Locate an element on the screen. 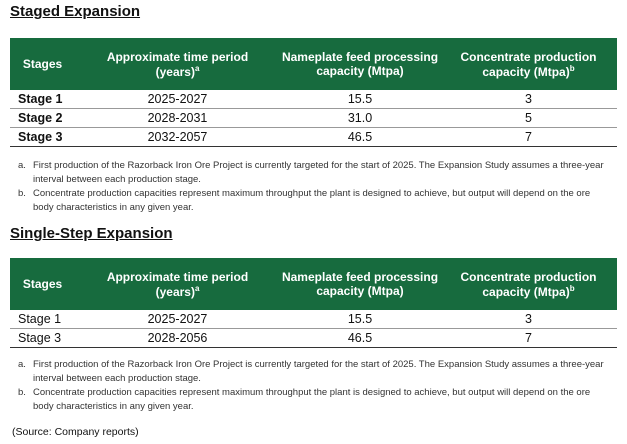  table-row: Stage 3 2028-2056 46.5 7 is located at coordinates (313, 338).